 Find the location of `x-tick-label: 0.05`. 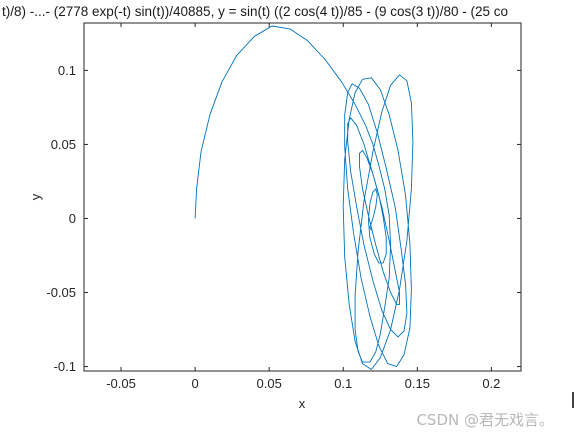

x-tick-label: 0.05 is located at coordinates (269, 383).